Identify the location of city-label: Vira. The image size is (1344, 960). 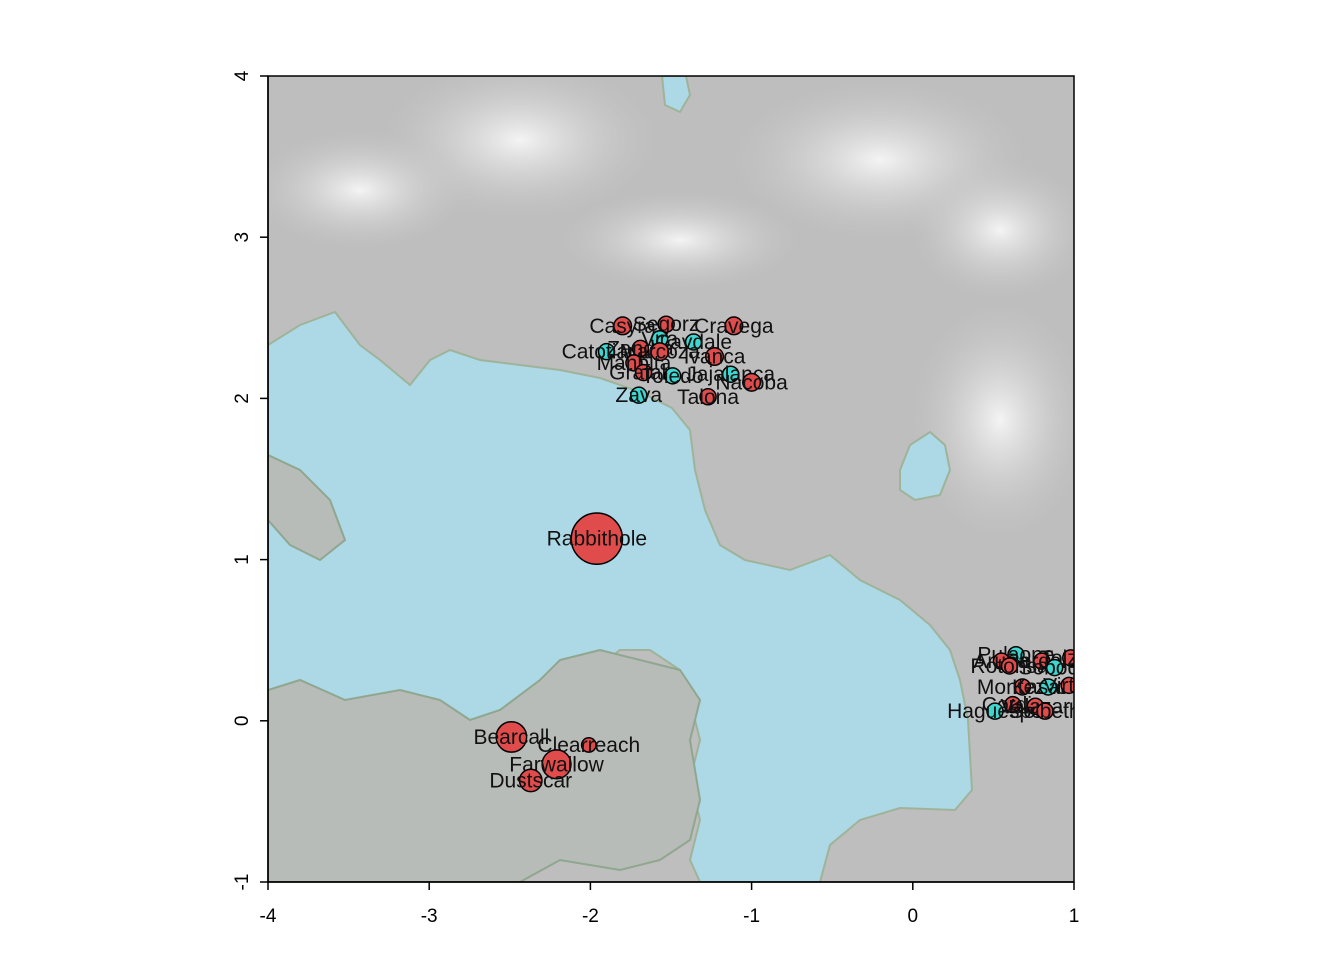
(659, 339).